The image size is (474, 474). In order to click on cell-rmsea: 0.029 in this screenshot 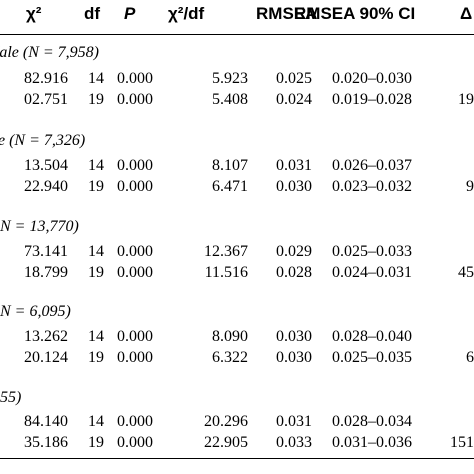, I will do `click(294, 251)`.